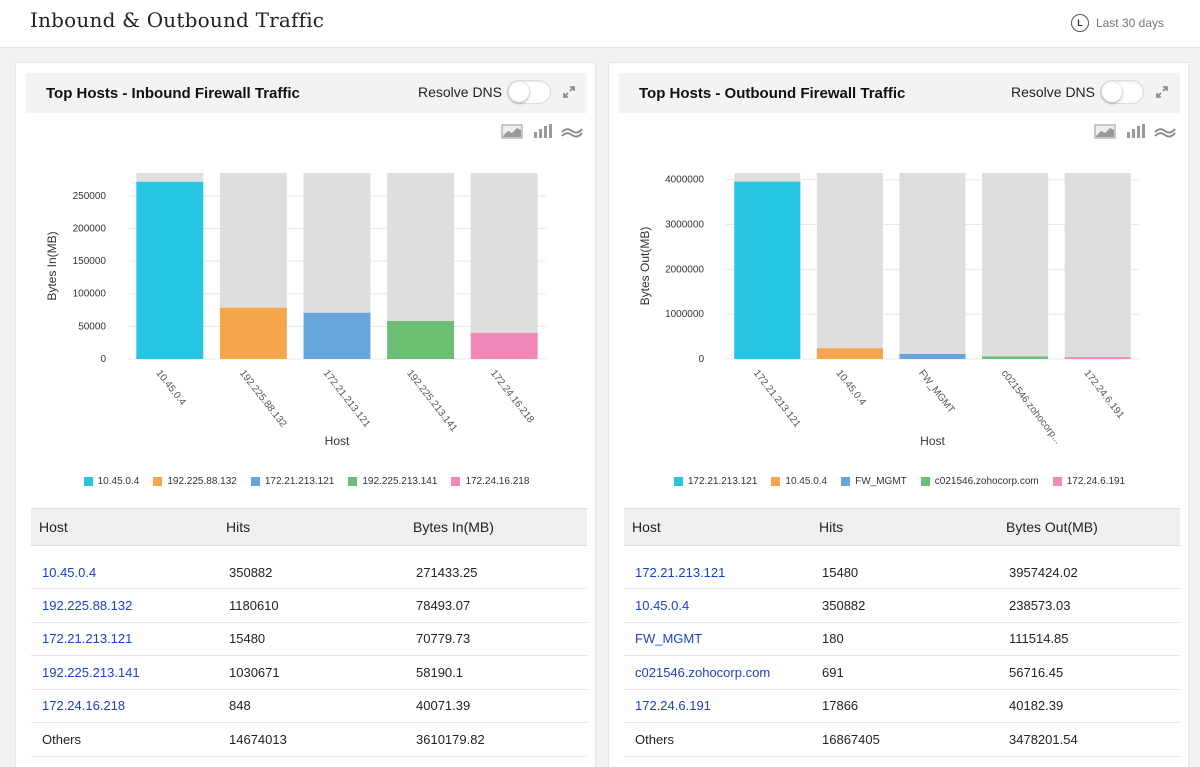  What do you see at coordinates (1112, 92) in the screenshot?
I see `toggle-knob` at bounding box center [1112, 92].